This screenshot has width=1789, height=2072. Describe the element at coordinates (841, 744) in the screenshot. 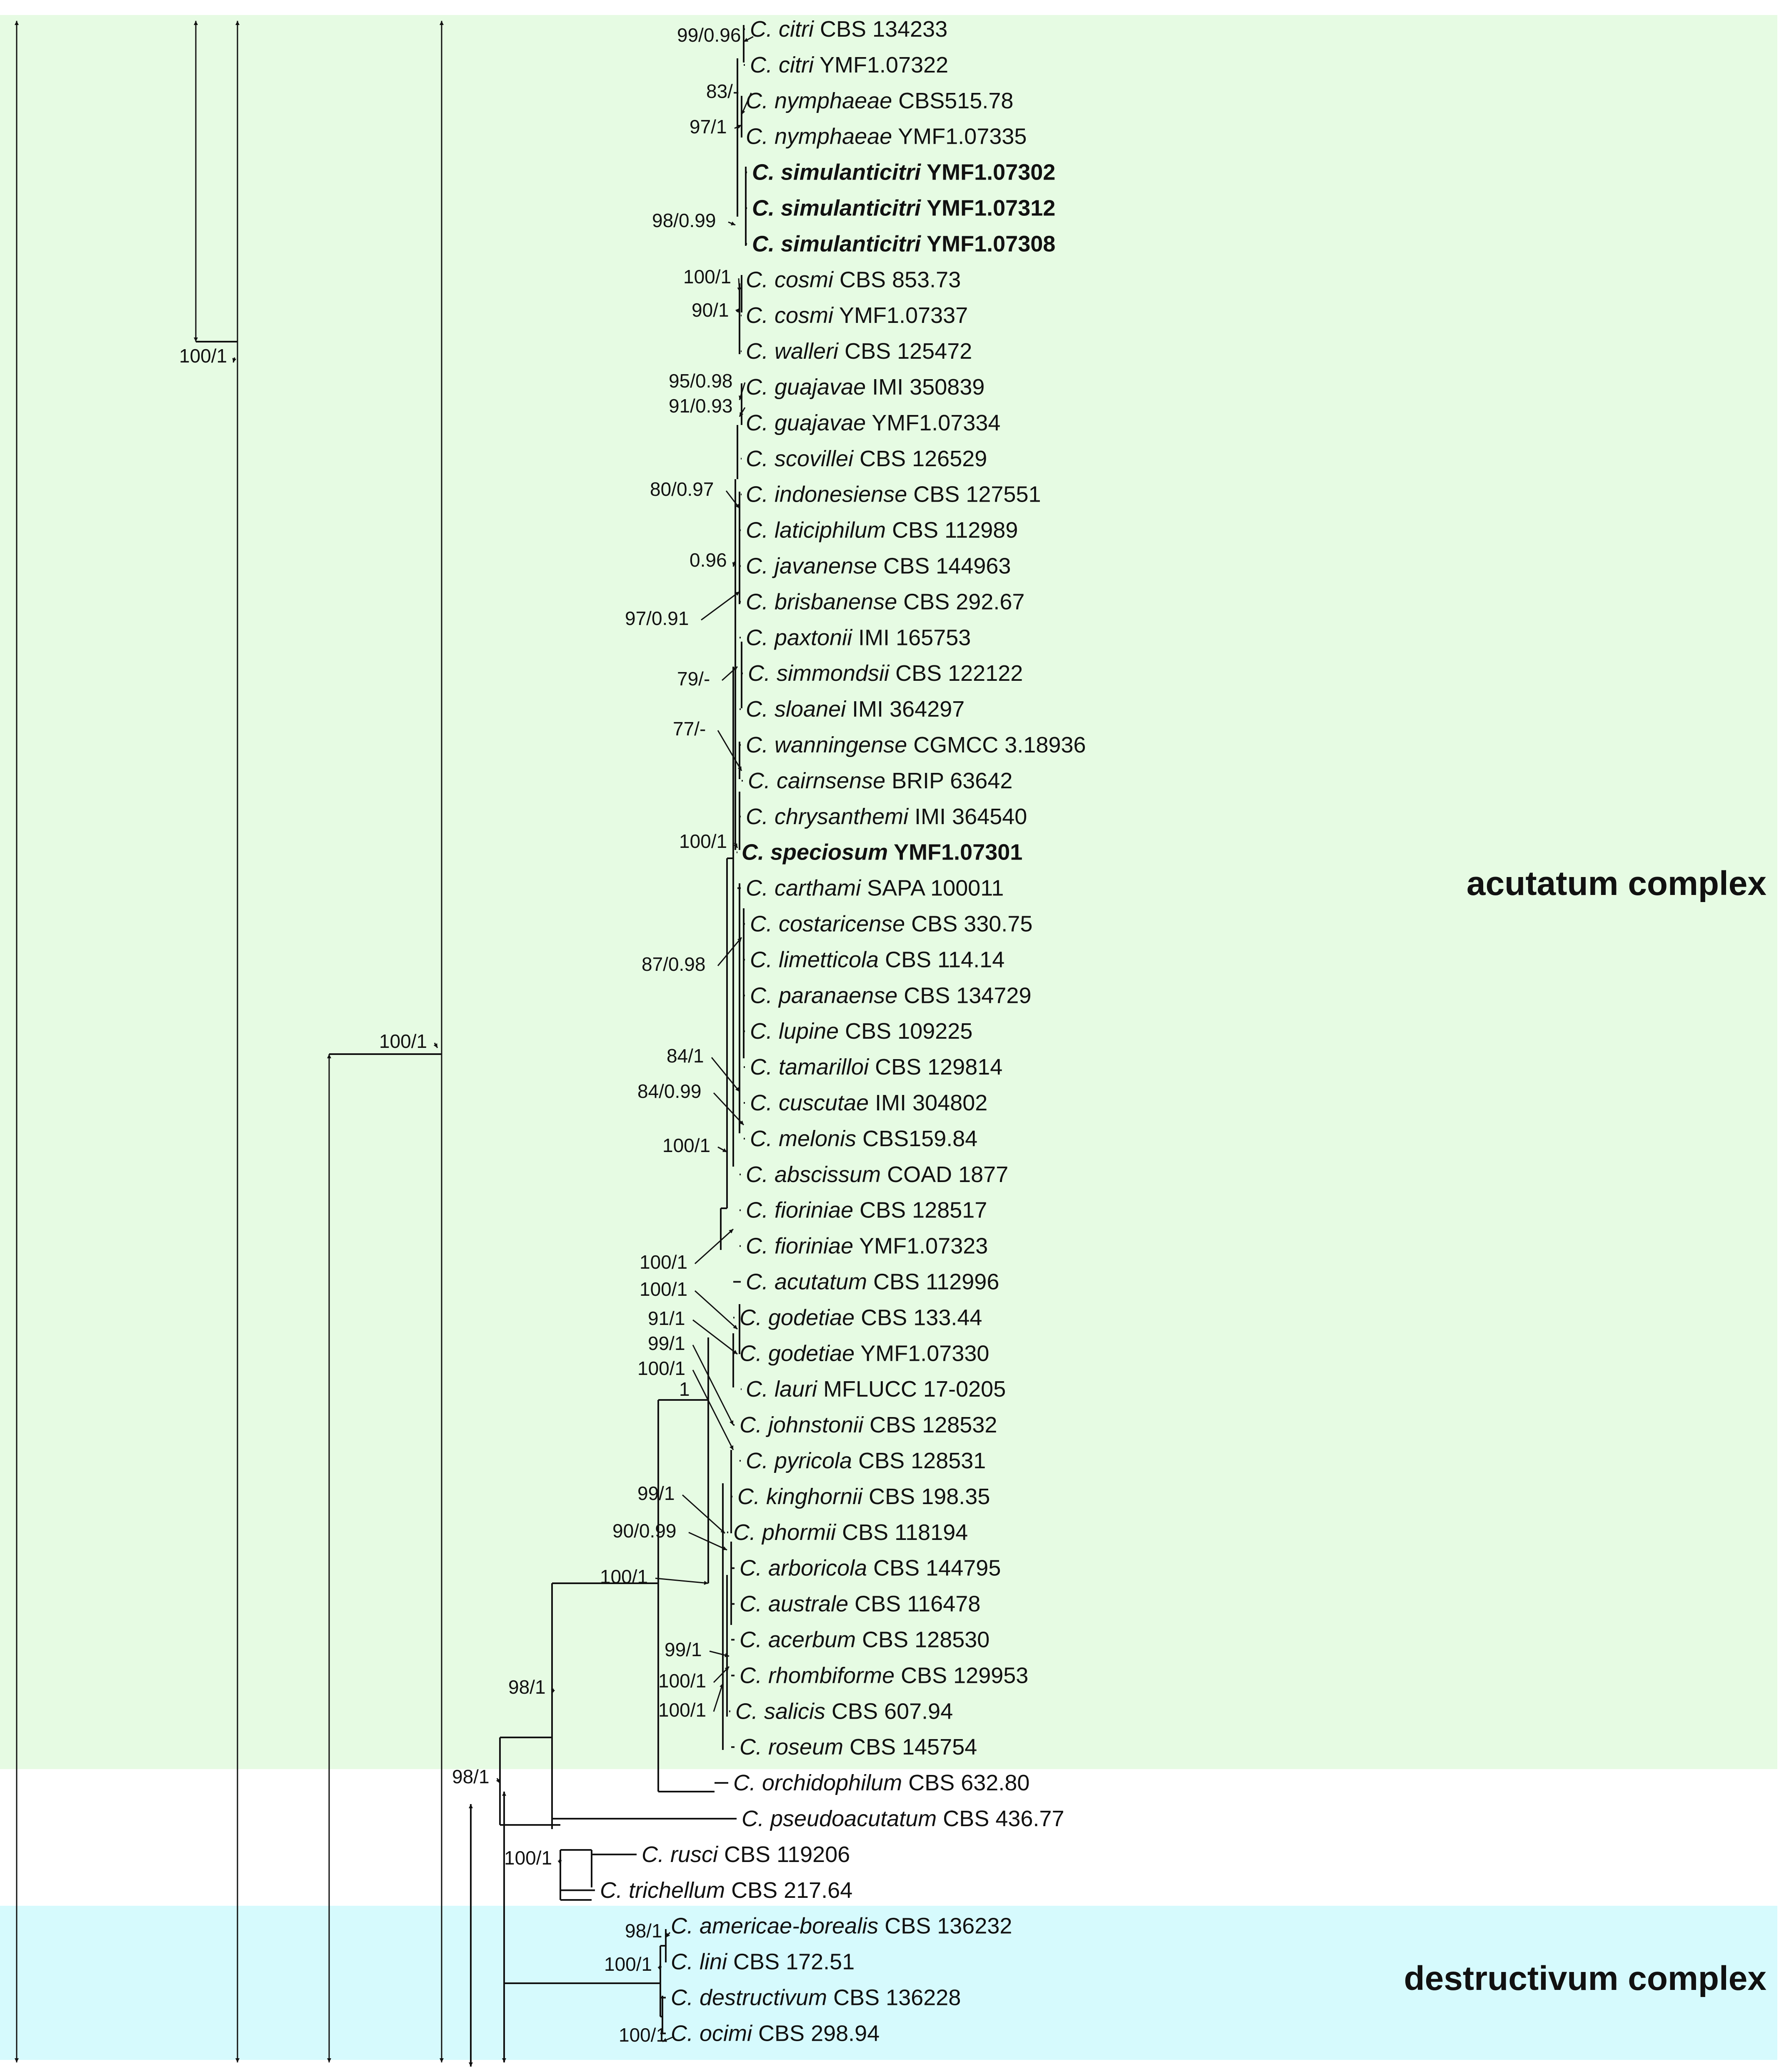

I see `taxon-epithet: wanningense` at that location.